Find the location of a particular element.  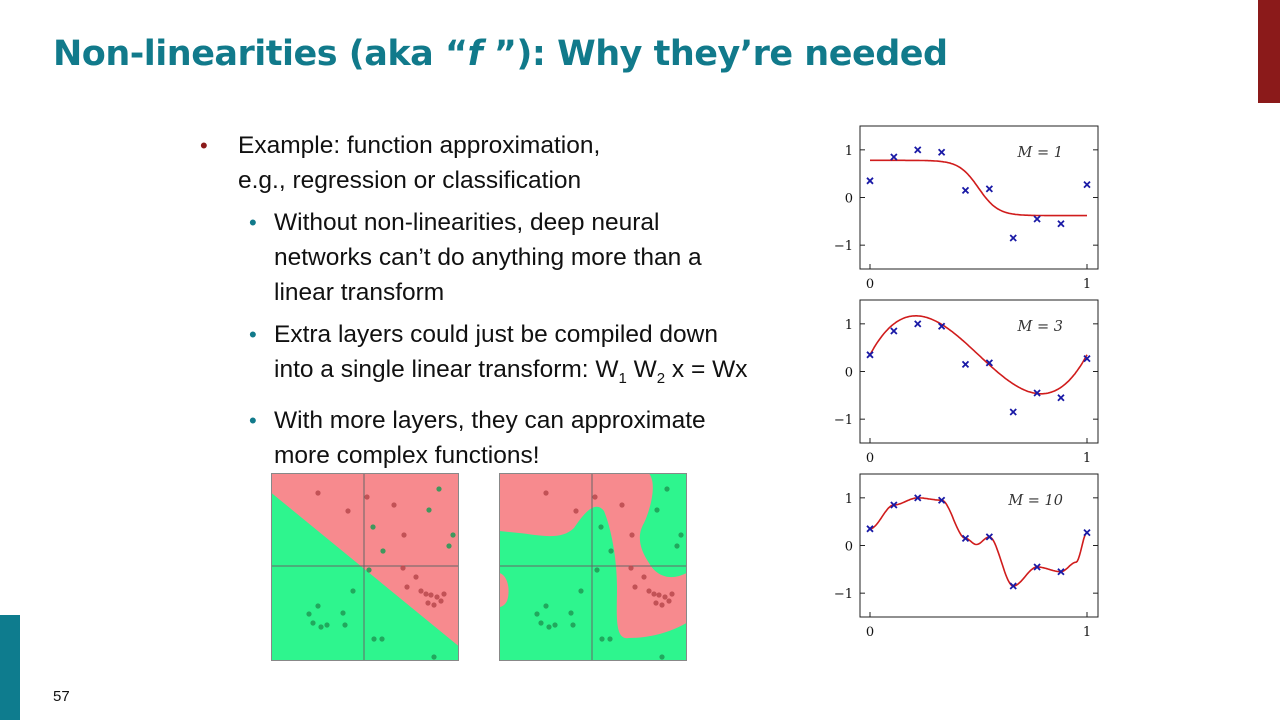

linear-decision-plot is located at coordinates (365, 567).